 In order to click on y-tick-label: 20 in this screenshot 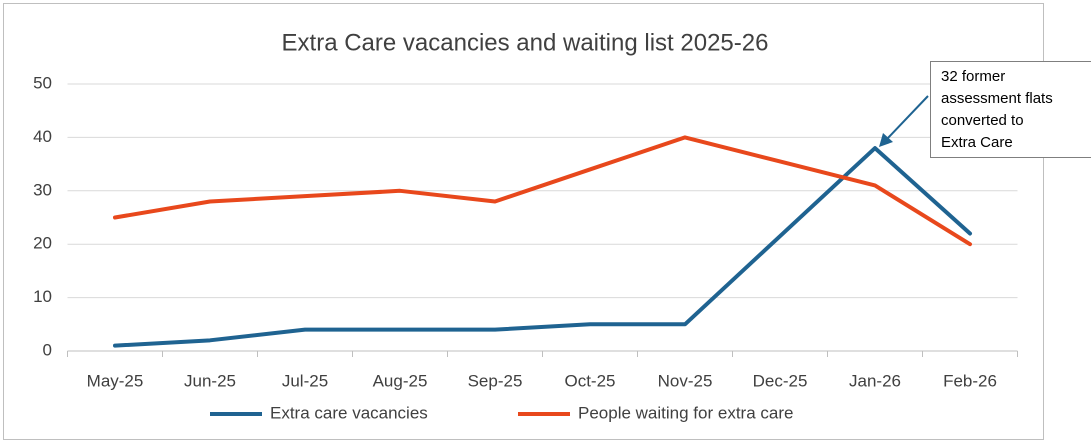, I will do `click(42, 243)`.